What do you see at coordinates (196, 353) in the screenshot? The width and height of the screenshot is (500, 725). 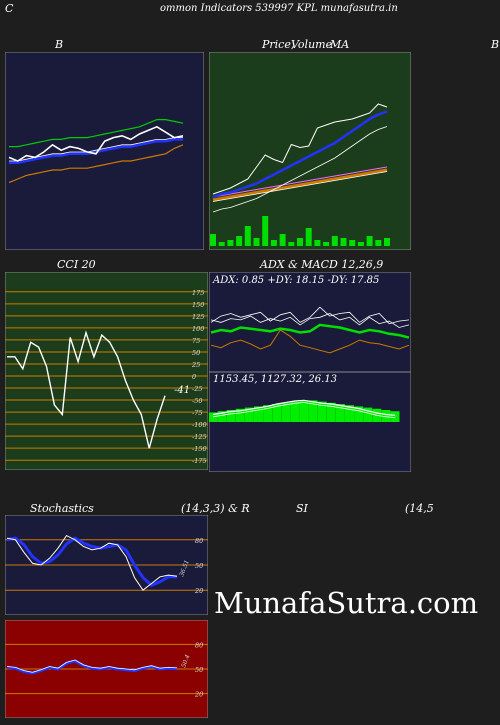 I see `cci-tick-label: 50` at bounding box center [196, 353].